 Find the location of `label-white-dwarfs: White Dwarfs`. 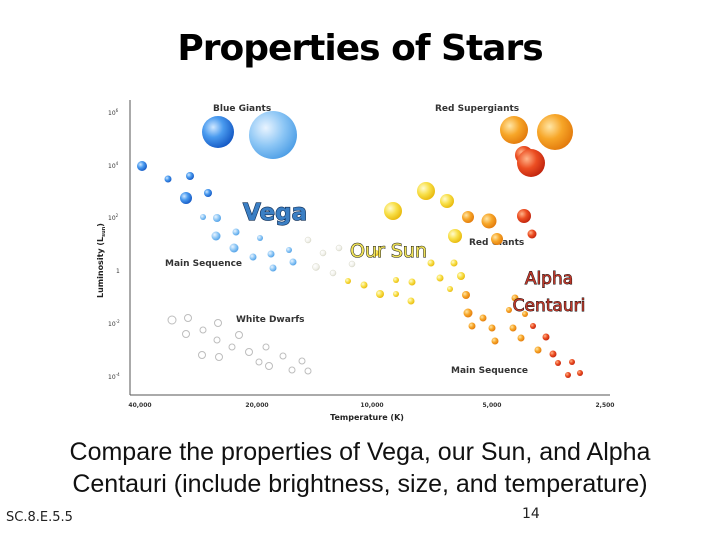

label-white-dwarfs: White Dwarfs is located at coordinates (270, 320).